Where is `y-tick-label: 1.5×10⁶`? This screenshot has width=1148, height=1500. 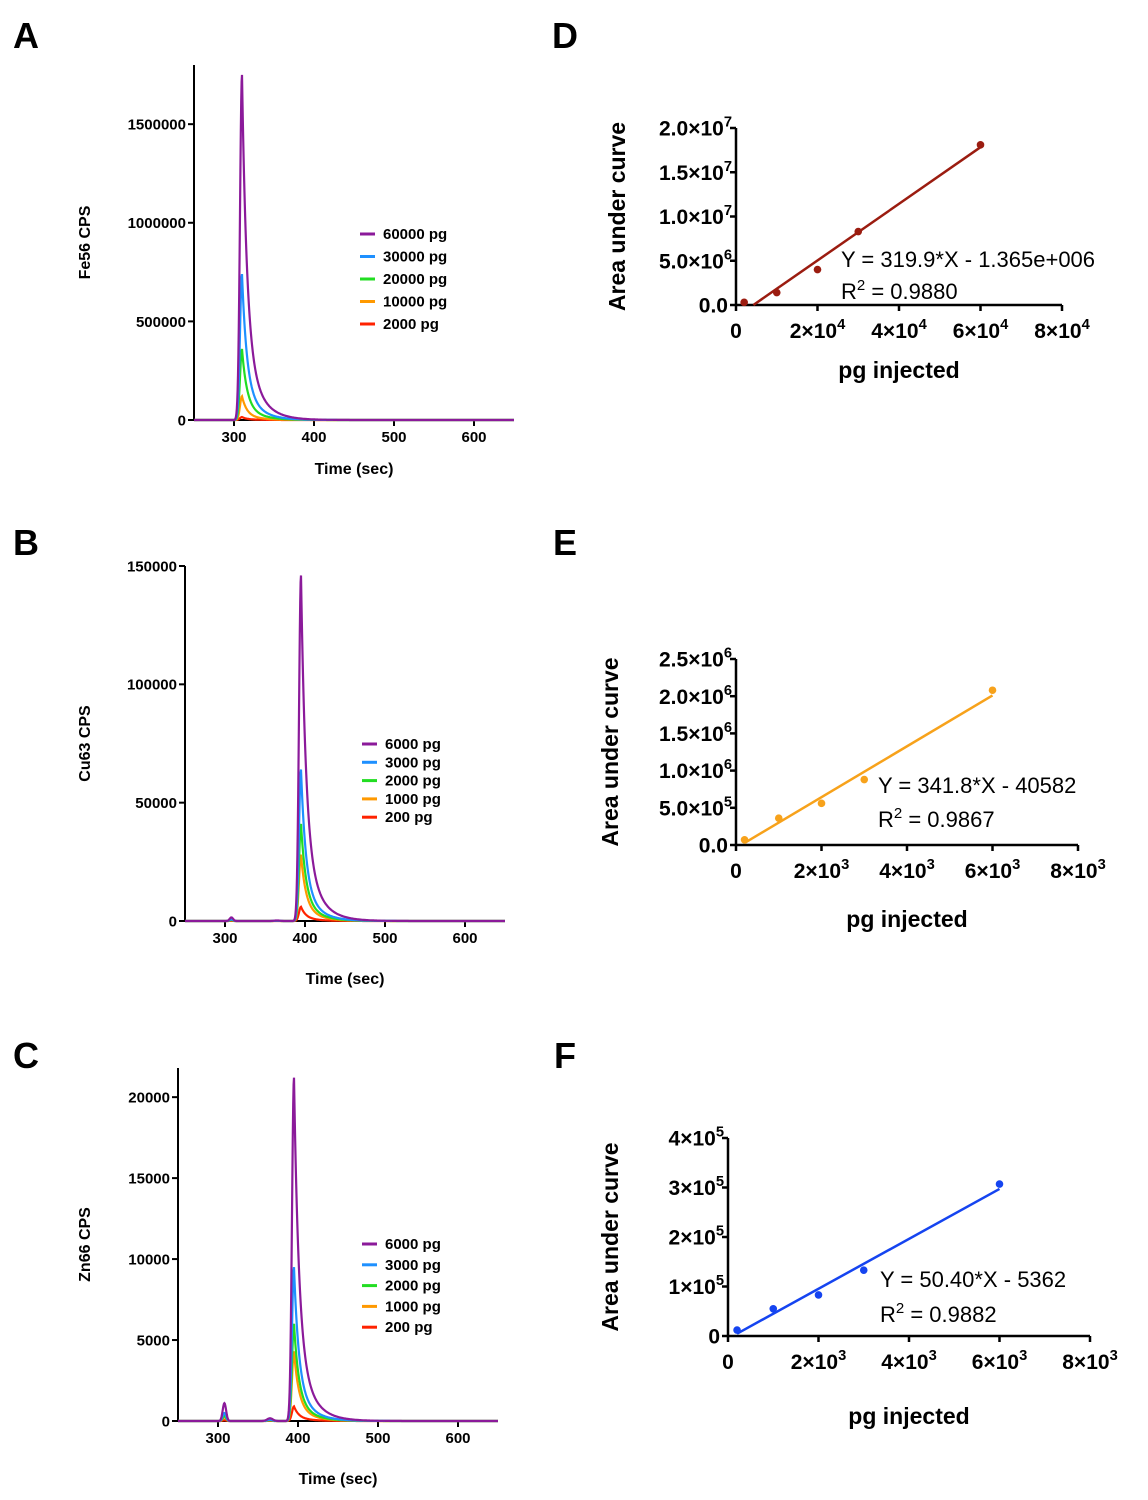 y-tick-label: 1.5×10⁶ is located at coordinates (695, 733).